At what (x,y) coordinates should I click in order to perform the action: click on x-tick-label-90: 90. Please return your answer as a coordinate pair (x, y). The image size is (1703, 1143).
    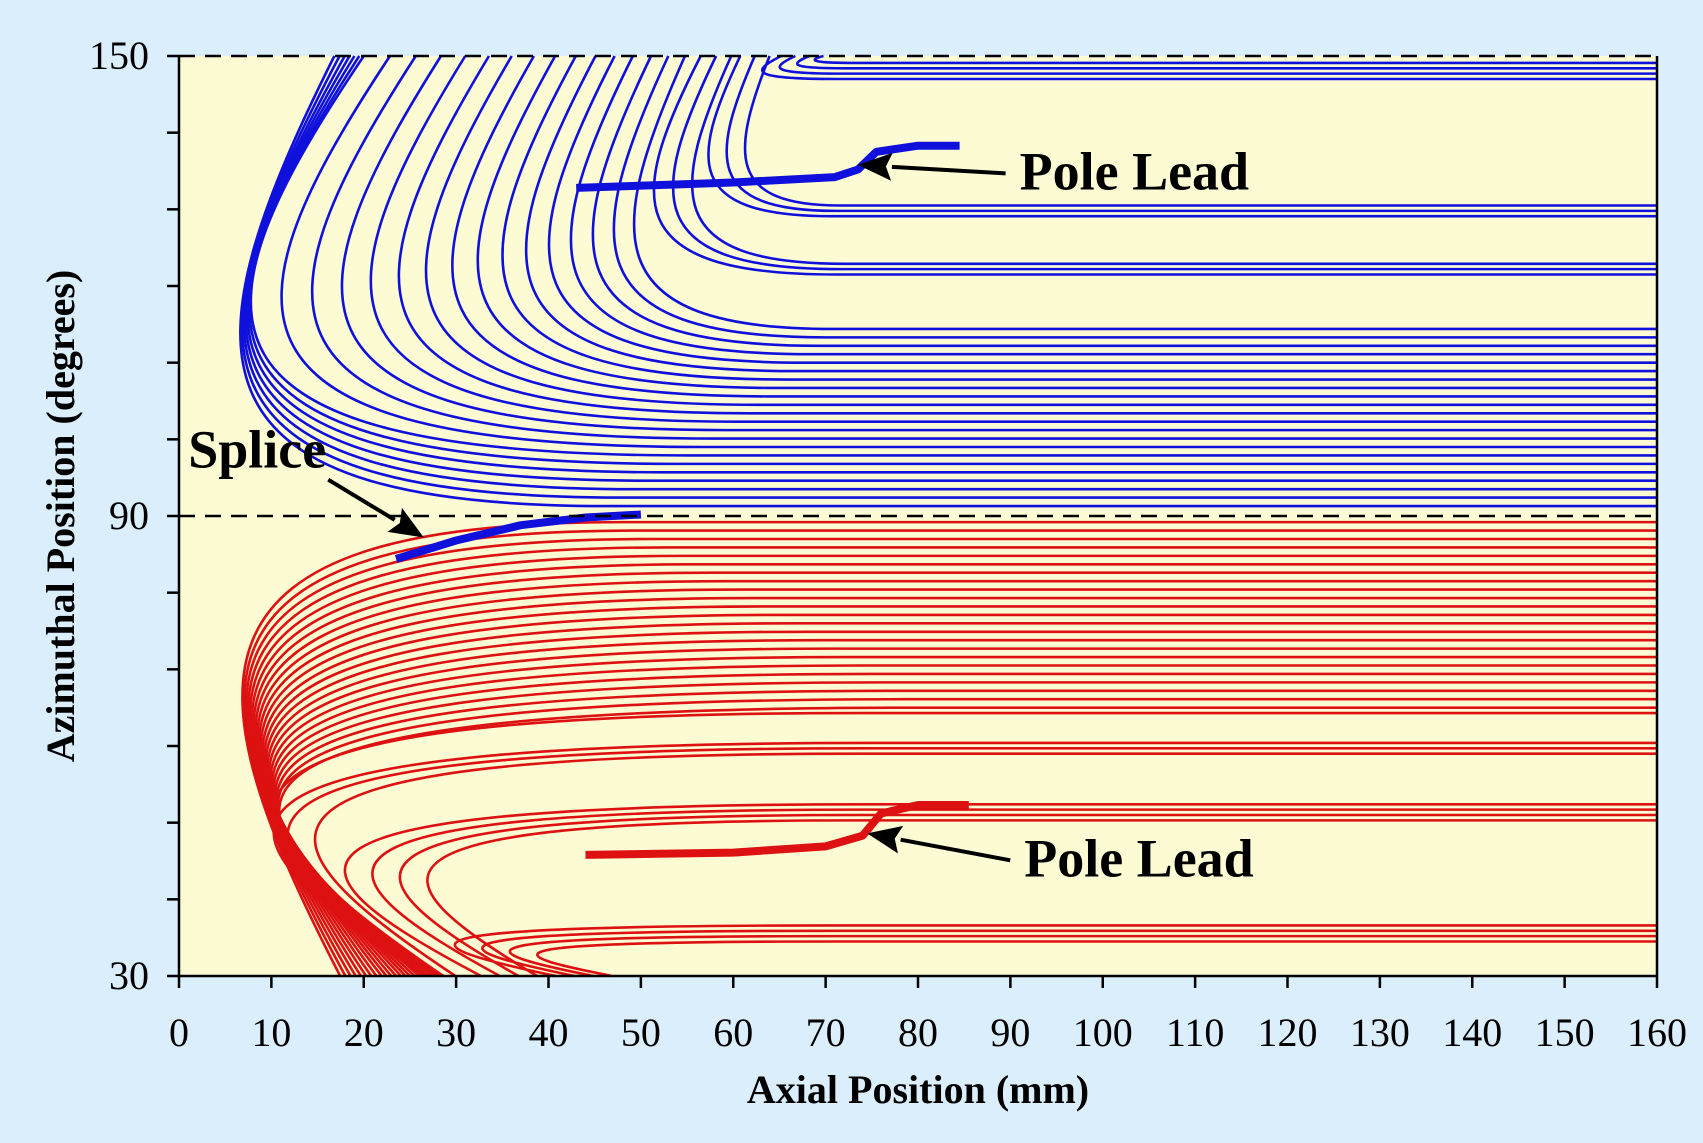
    Looking at the image, I should click on (1010, 1032).